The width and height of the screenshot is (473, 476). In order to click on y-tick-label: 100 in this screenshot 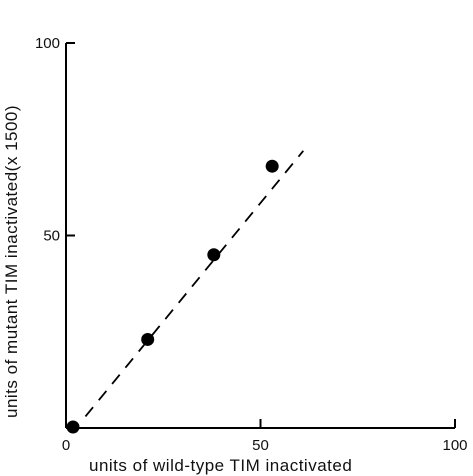, I will do `click(47, 43)`.